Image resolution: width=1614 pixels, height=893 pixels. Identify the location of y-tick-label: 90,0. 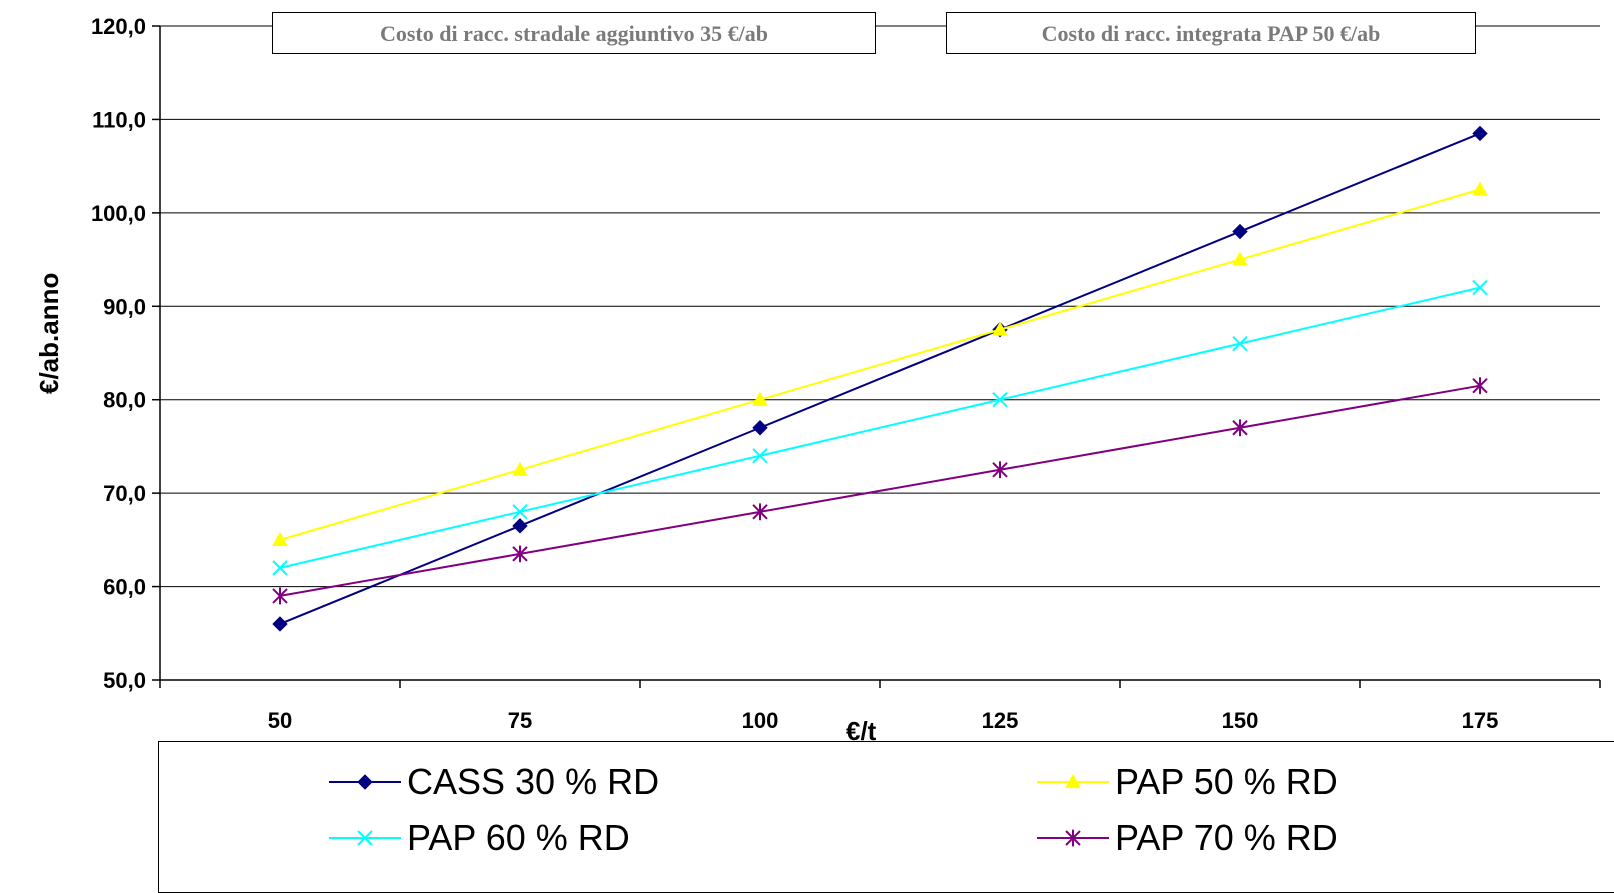
(124, 306).